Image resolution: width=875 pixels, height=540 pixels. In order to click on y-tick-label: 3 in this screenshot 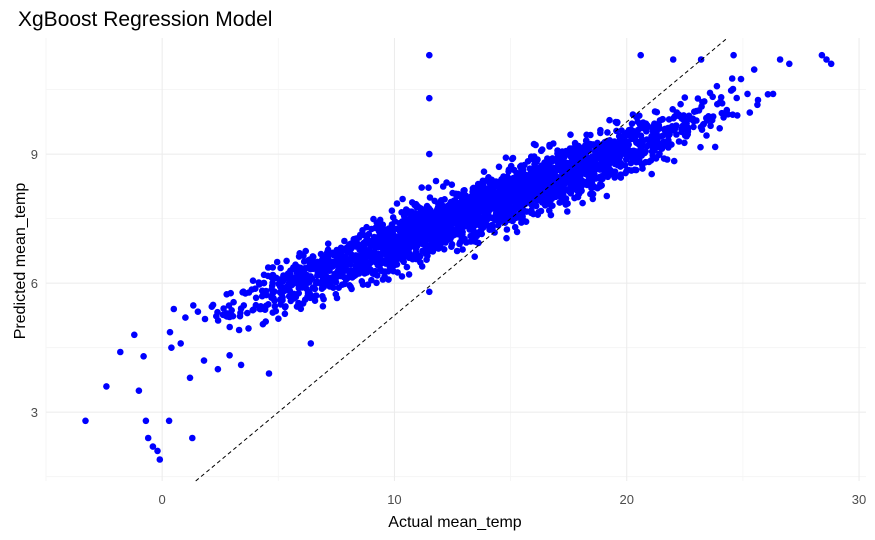, I will do `click(34, 412)`.